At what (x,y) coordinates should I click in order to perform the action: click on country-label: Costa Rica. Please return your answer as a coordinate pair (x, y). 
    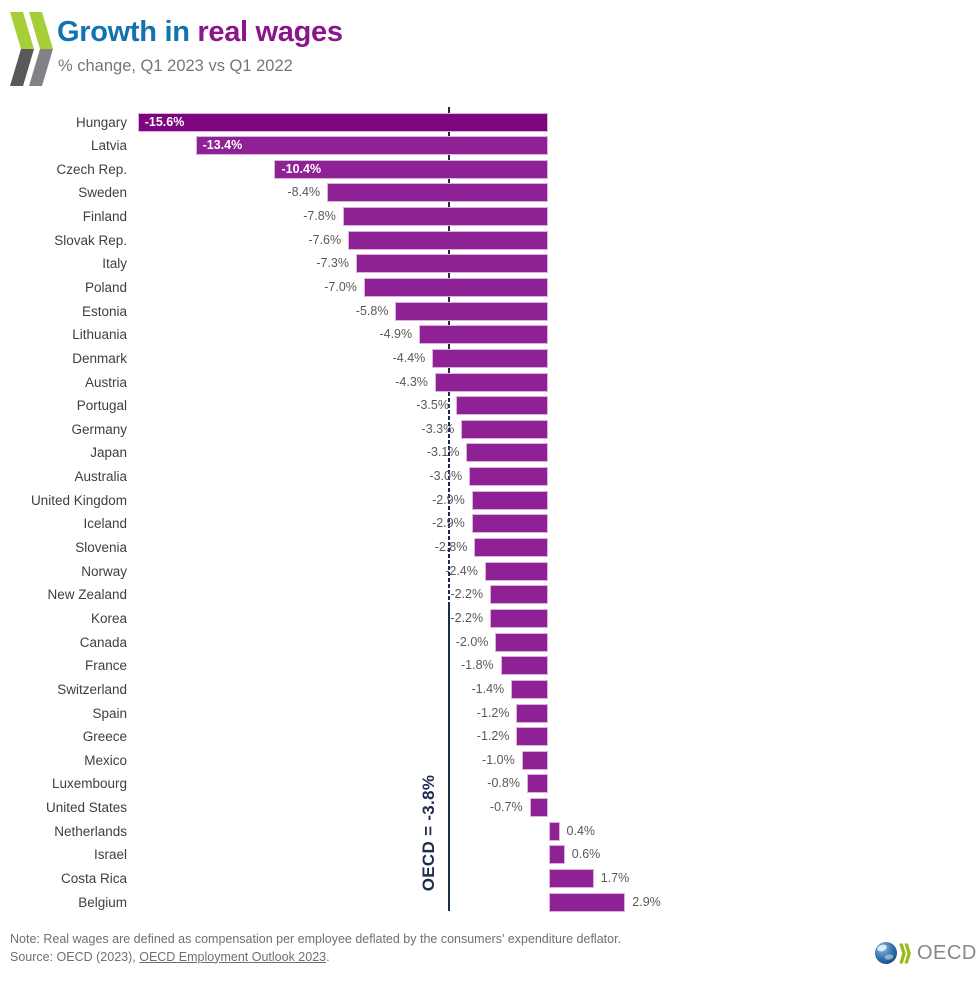
    Looking at the image, I should click on (93, 878).